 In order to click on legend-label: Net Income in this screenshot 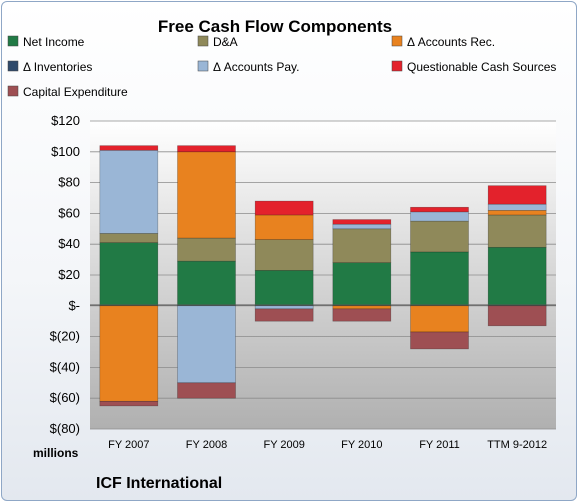, I will do `click(54, 42)`.